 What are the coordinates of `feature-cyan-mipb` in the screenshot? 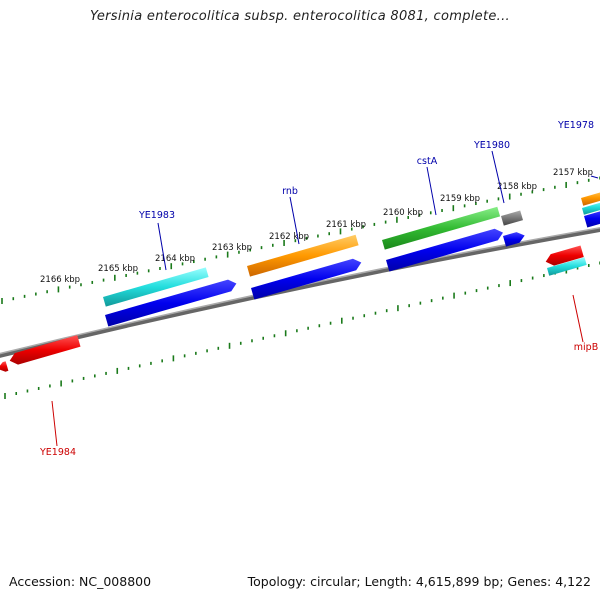 It's located at (567, 266).